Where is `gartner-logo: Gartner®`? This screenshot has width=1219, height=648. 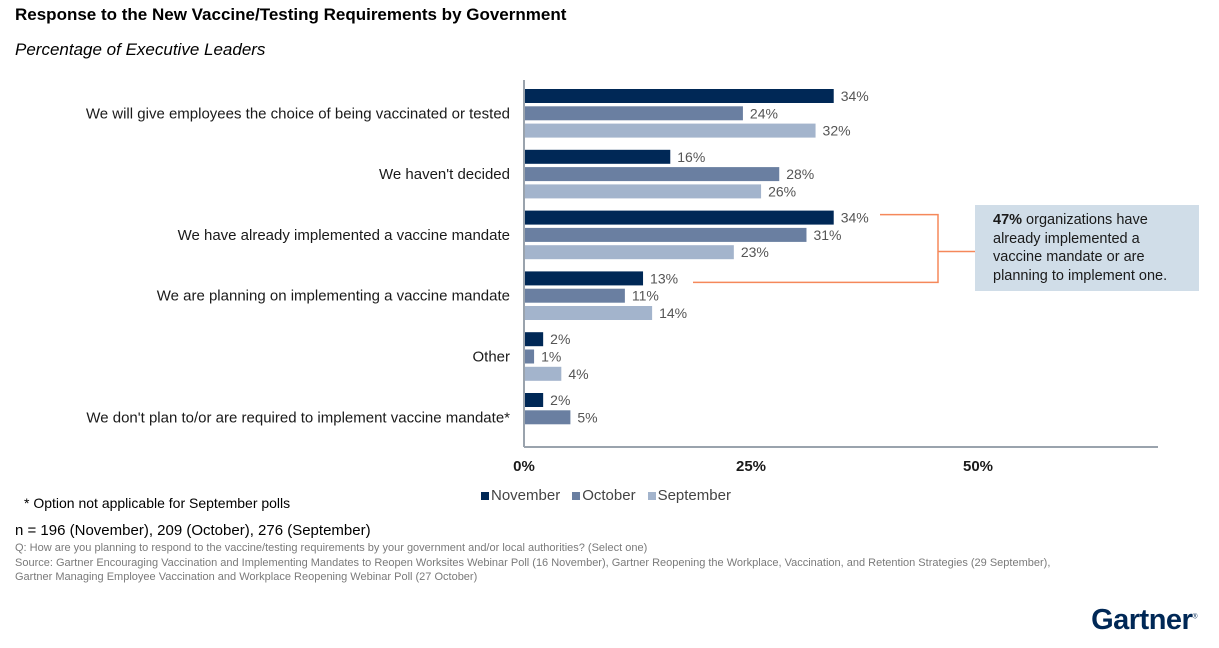
gartner-logo: Gartner® is located at coordinates (1144, 620).